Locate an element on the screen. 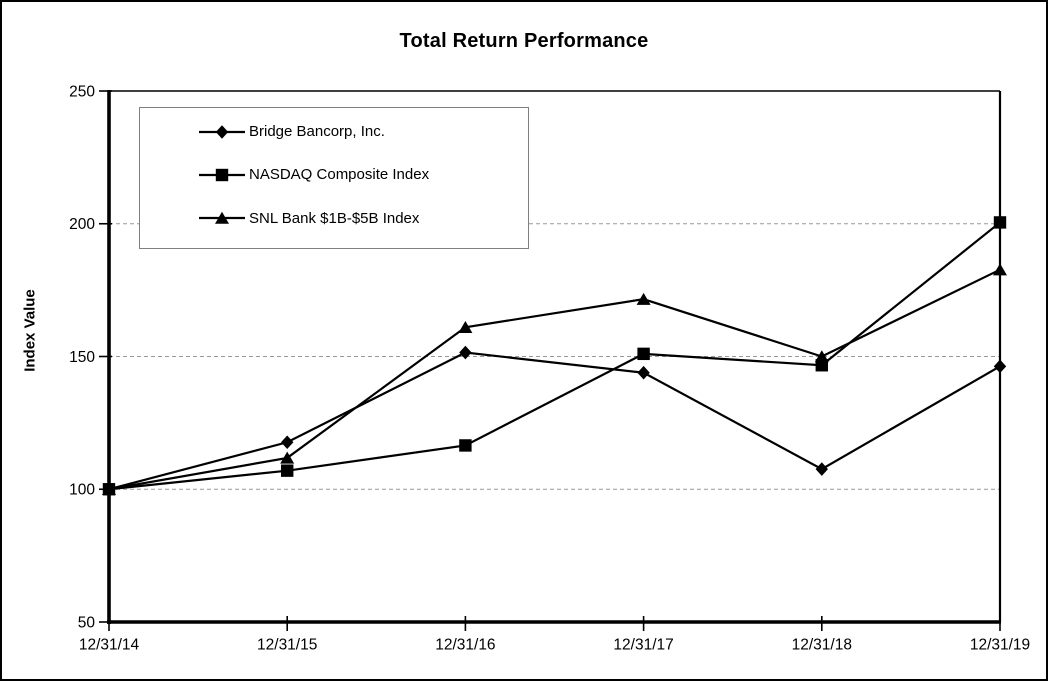 The height and width of the screenshot is (681, 1048). legend-marker-square-icon is located at coordinates (222, 175).